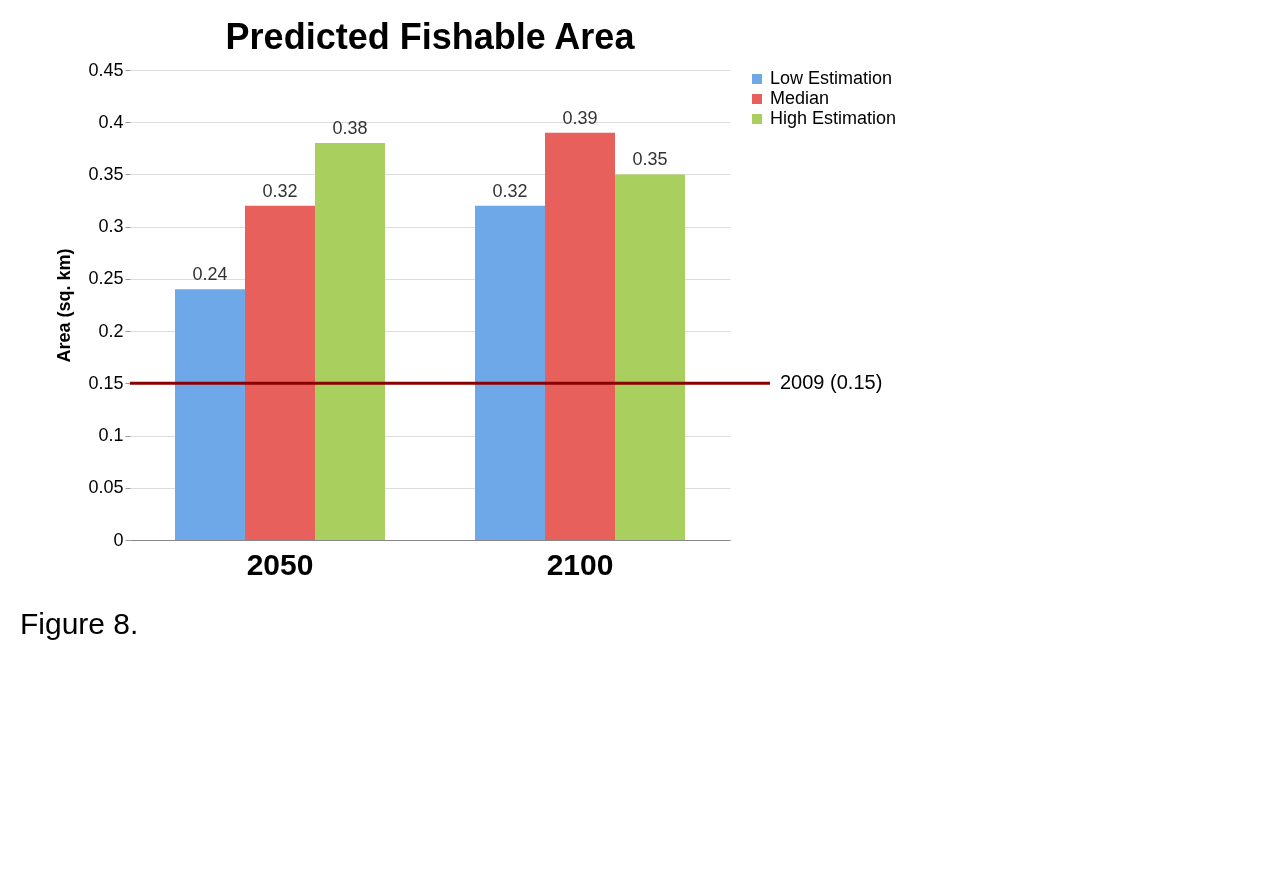 The width and height of the screenshot is (1264, 870). Describe the element at coordinates (833, 118) in the screenshot. I see `legend-label: High Estimation` at that location.